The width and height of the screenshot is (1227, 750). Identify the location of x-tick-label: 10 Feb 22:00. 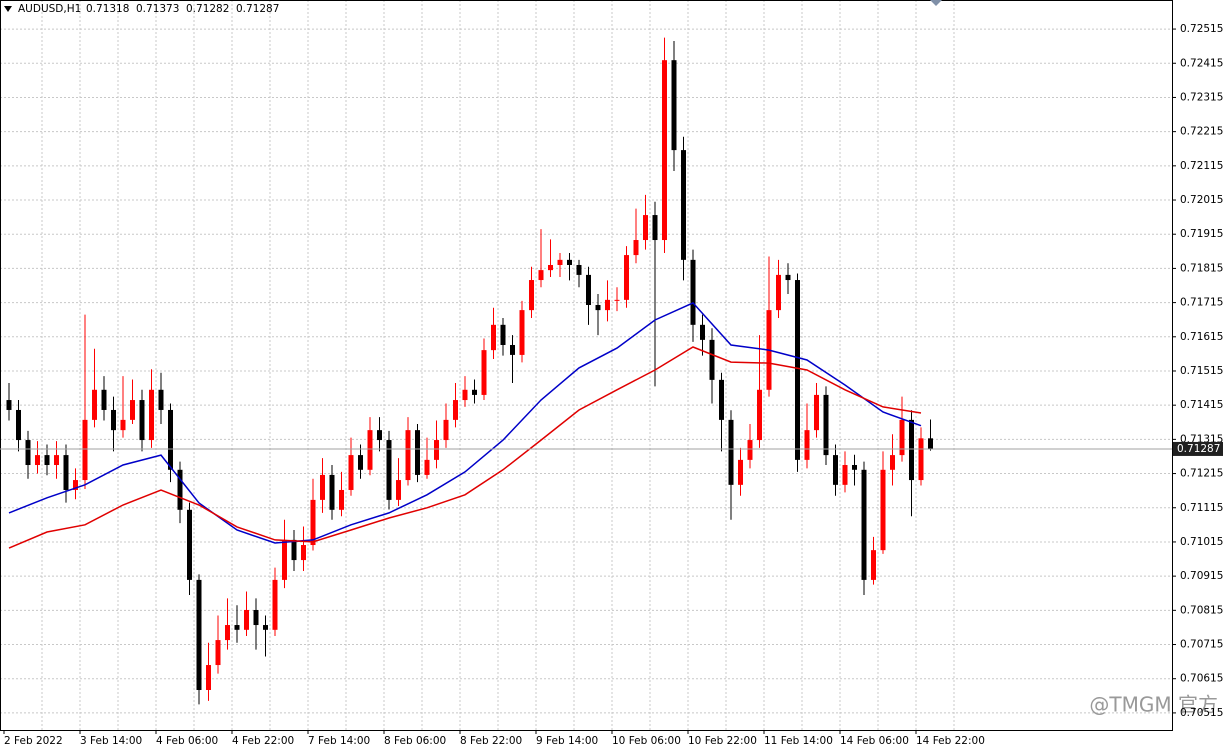
(722, 741).